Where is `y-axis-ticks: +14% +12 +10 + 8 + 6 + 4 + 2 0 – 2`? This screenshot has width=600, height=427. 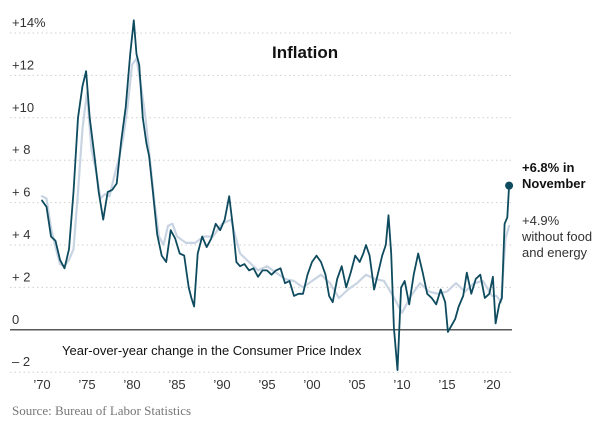 y-axis-ticks: +14% +12 +10 + 8 + 6 + 4 + 2 0 – 2 is located at coordinates (29, 192).